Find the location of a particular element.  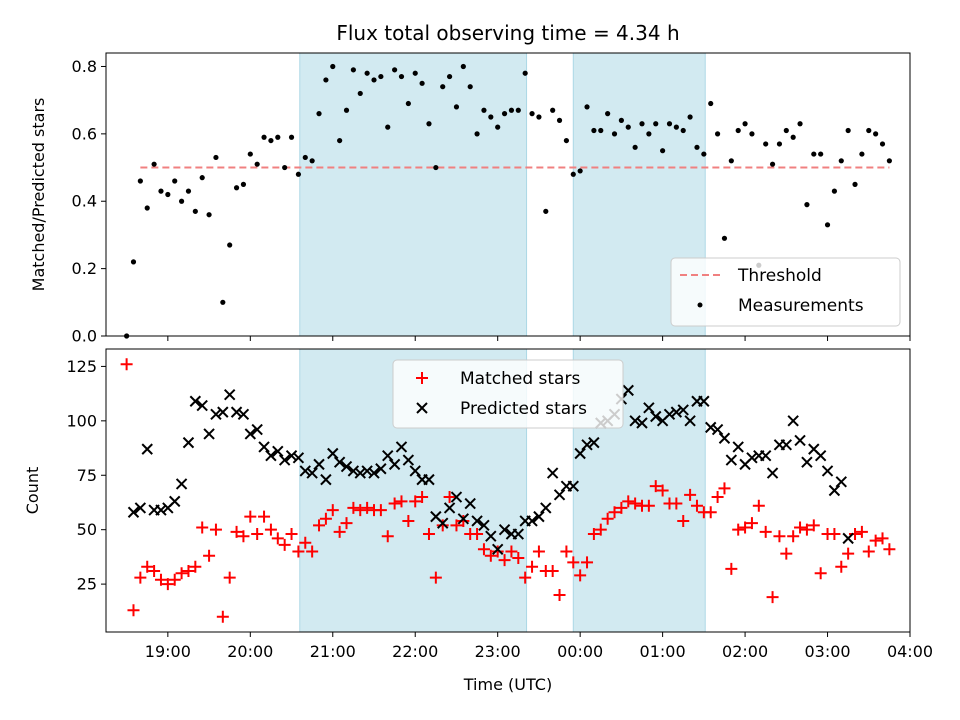

x-tick-label-8: 03:00 is located at coordinates (827, 651).